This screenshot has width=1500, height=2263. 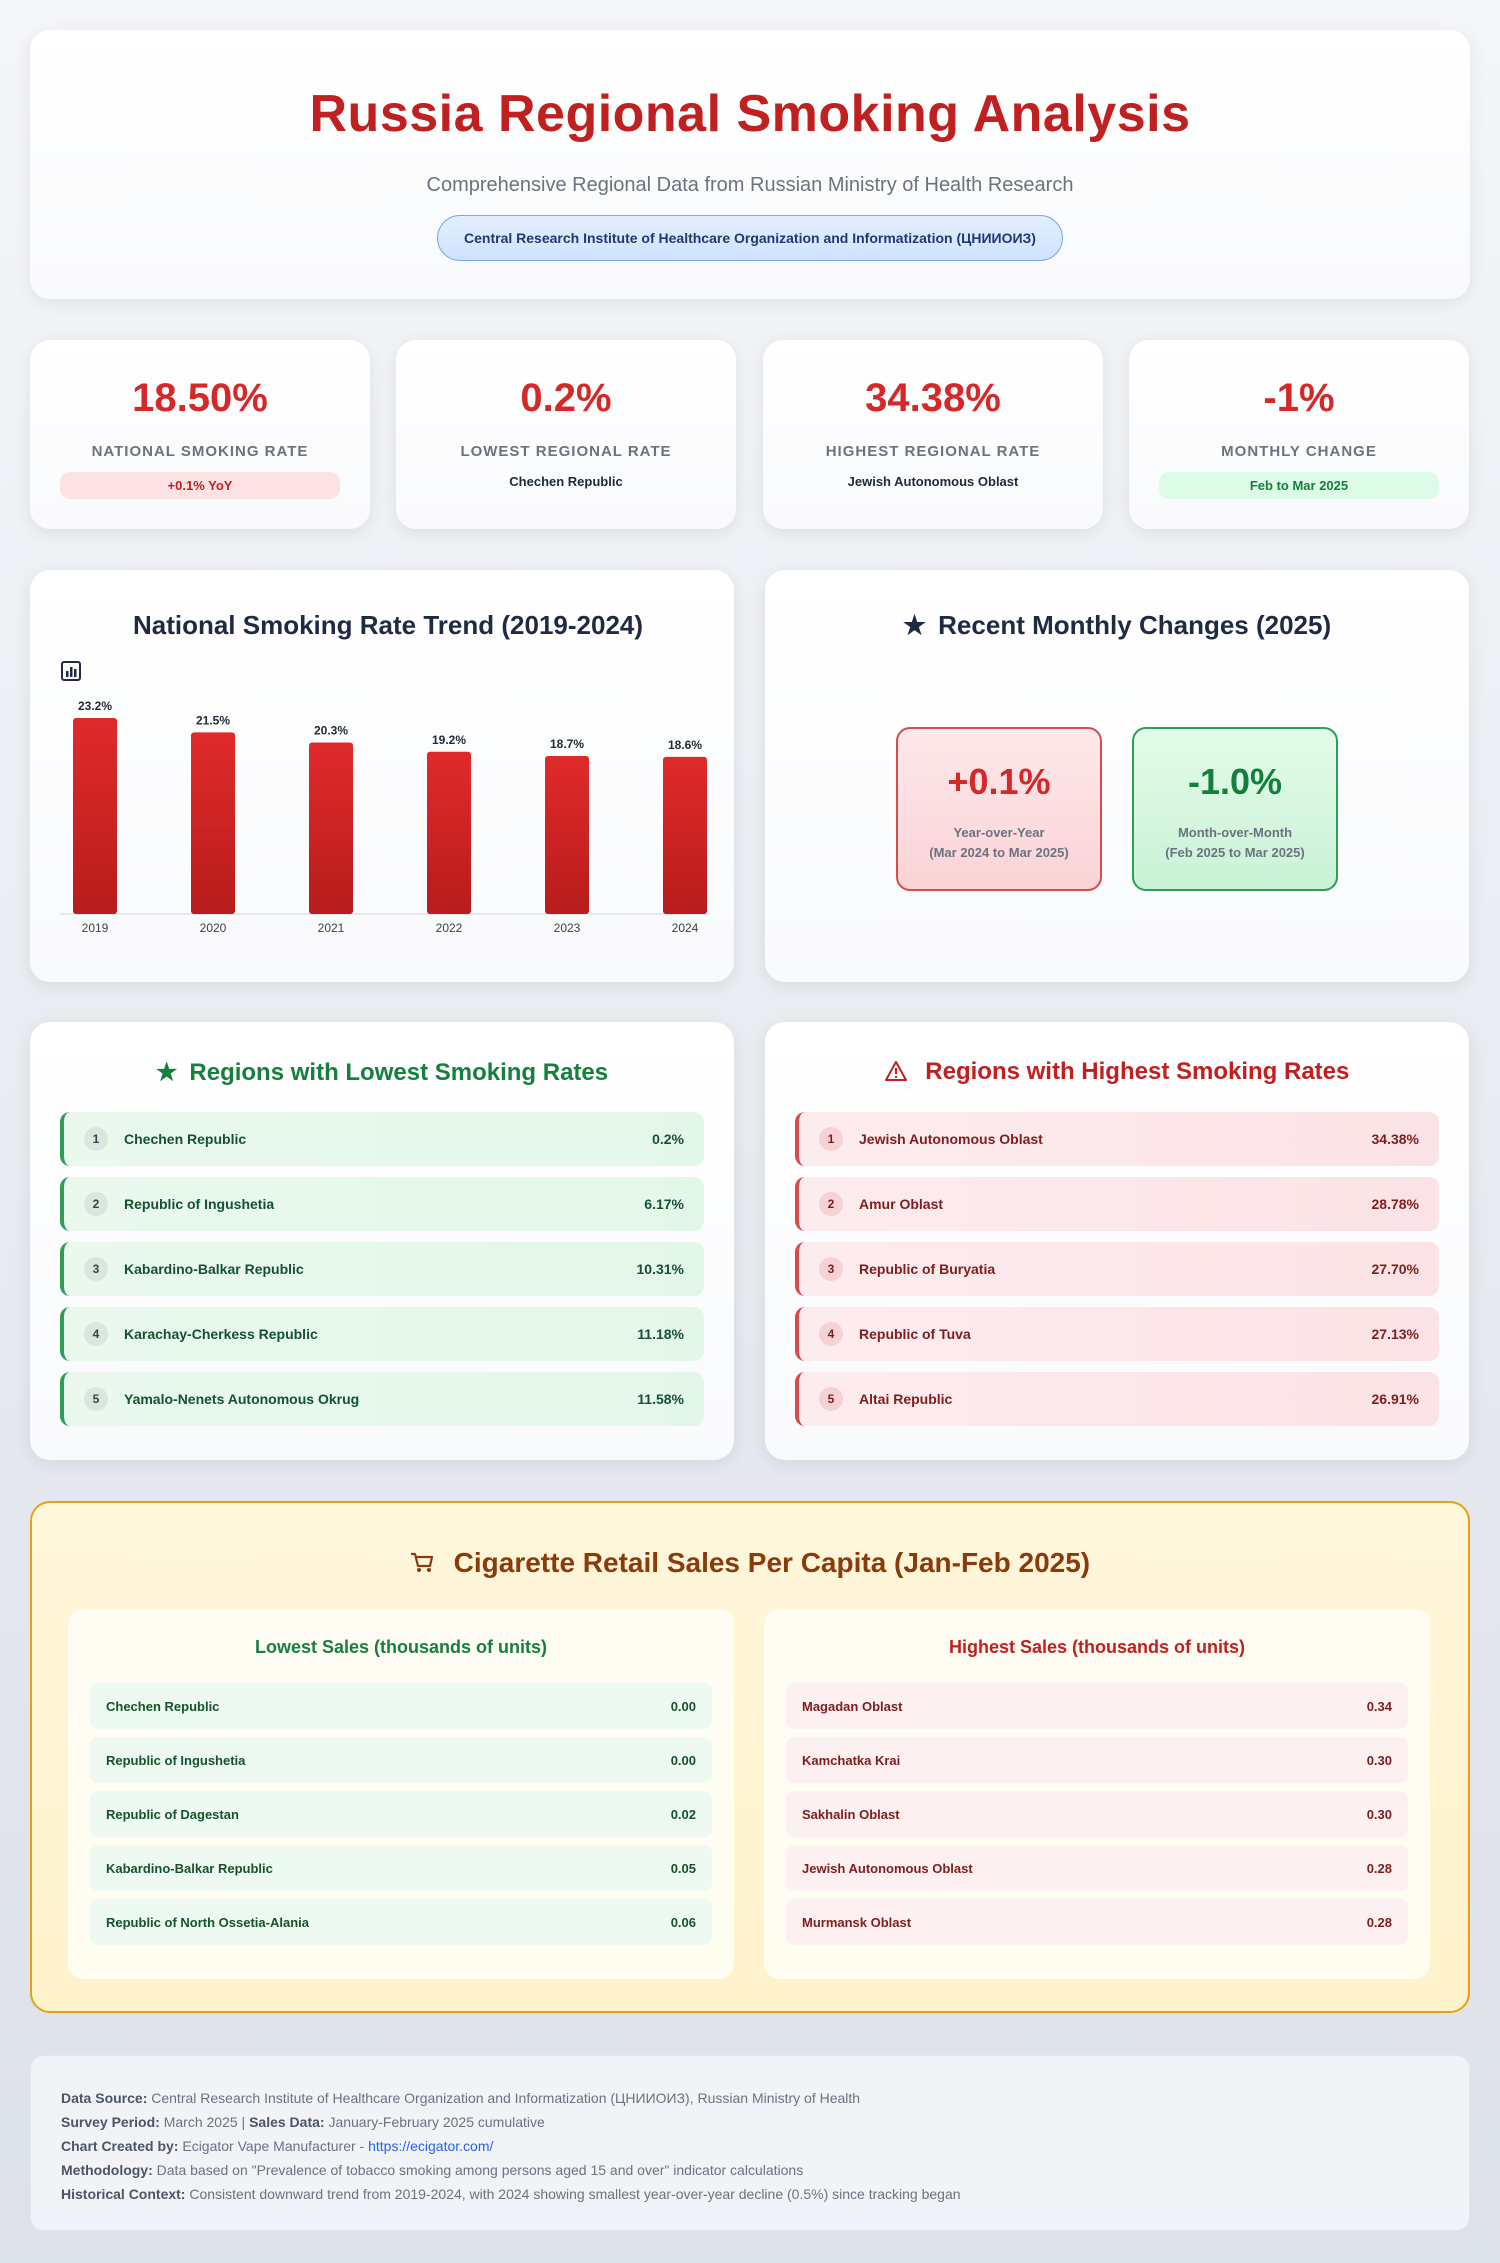 I want to click on region-rate: 0.2%, so click(x=668, y=1139).